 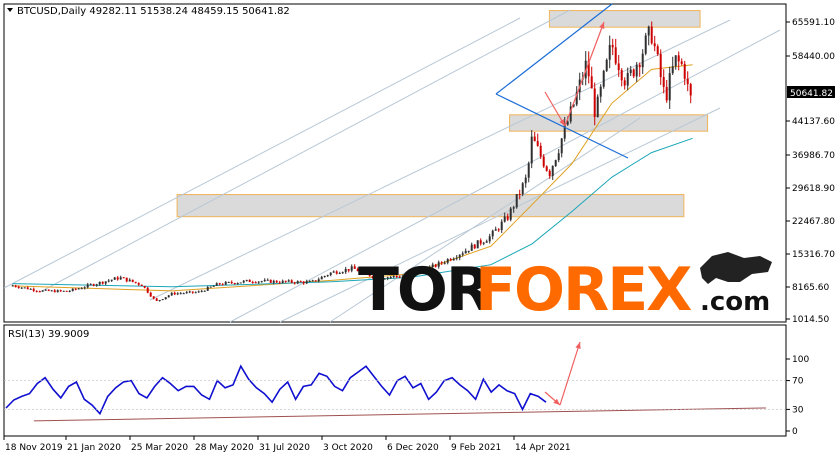 I want to click on dropdown-triangle-icon, so click(x=10, y=10).